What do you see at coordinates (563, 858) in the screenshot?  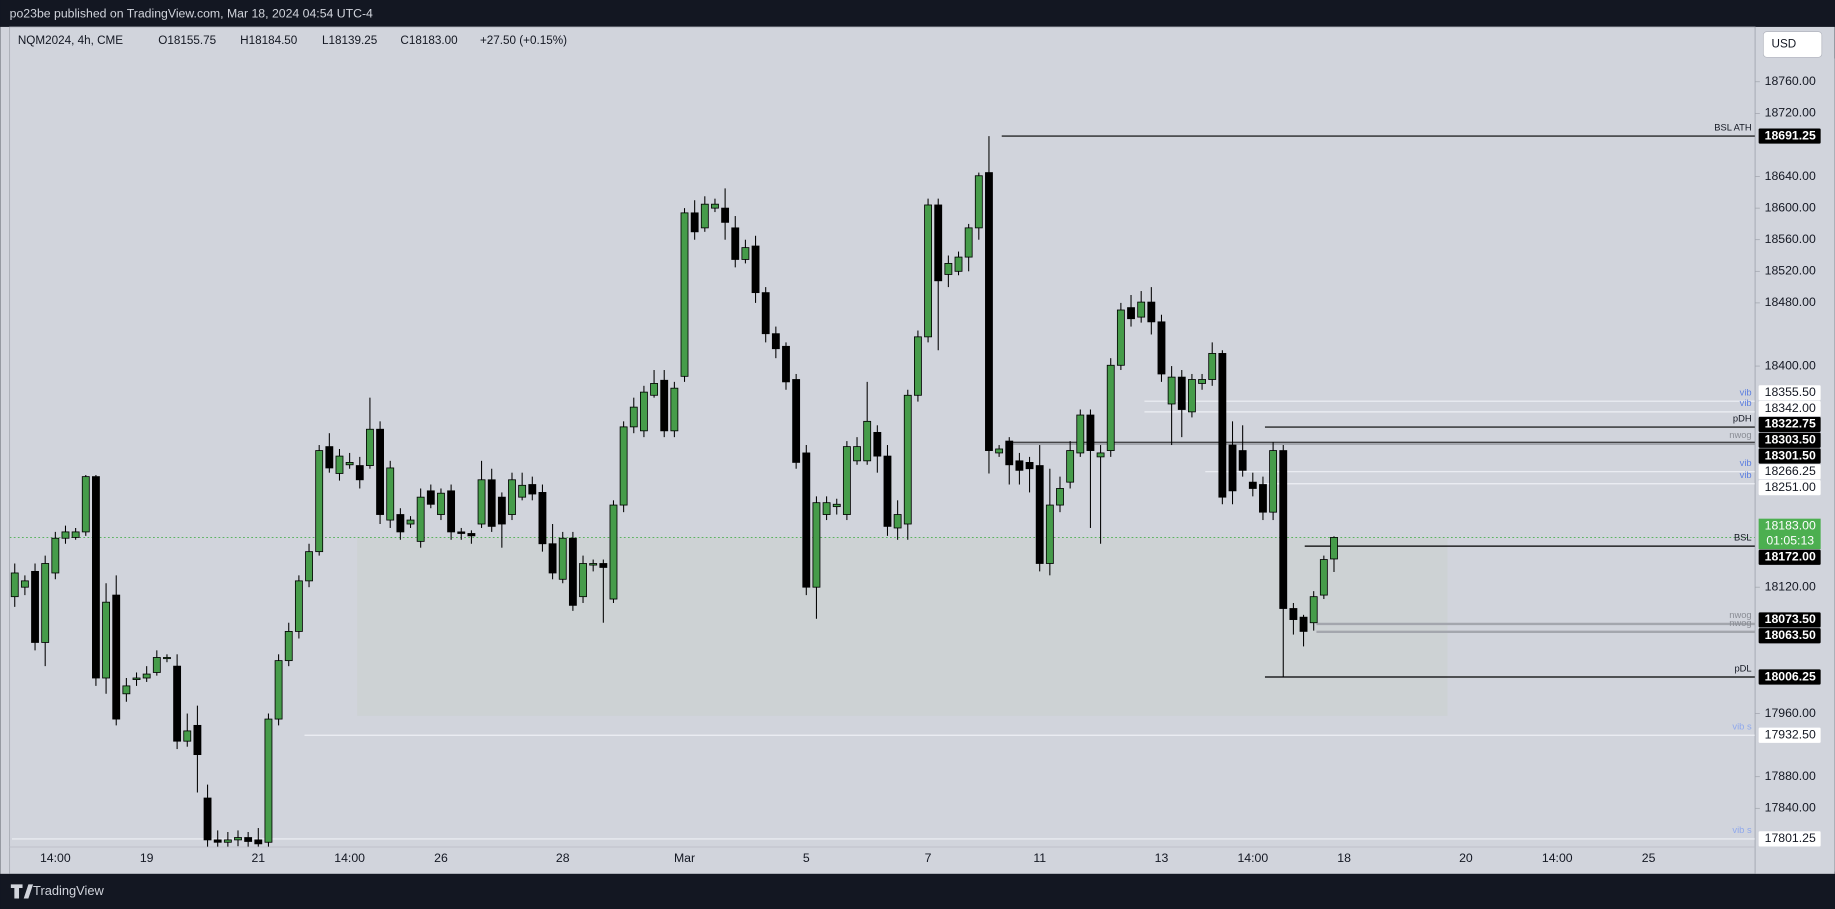 I see `x-tick-label: 28` at bounding box center [563, 858].